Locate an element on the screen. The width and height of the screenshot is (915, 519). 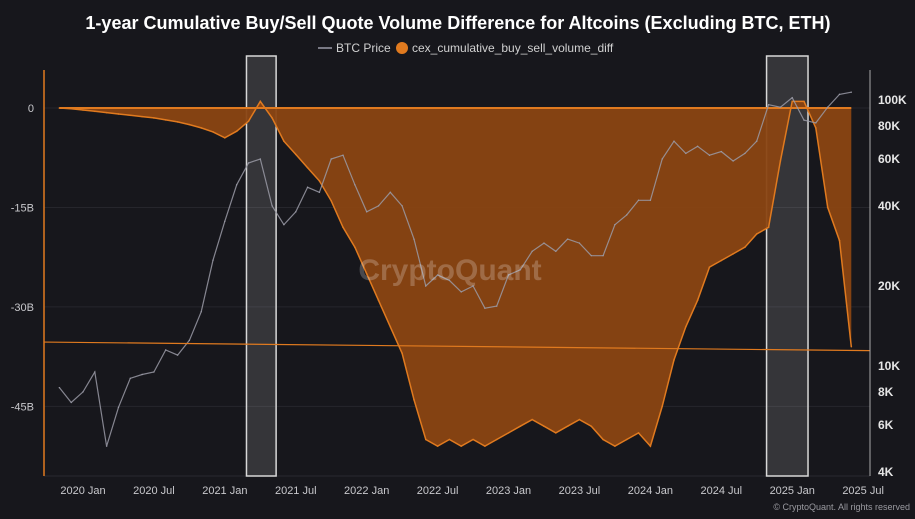
highlight-box is located at coordinates (261, 266).